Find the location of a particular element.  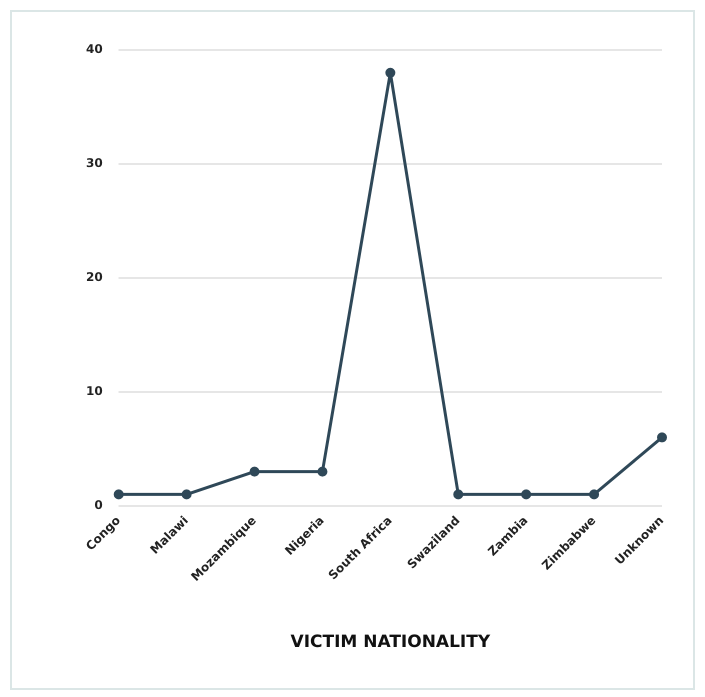

y-tick-label: 20 is located at coordinates (94, 277).